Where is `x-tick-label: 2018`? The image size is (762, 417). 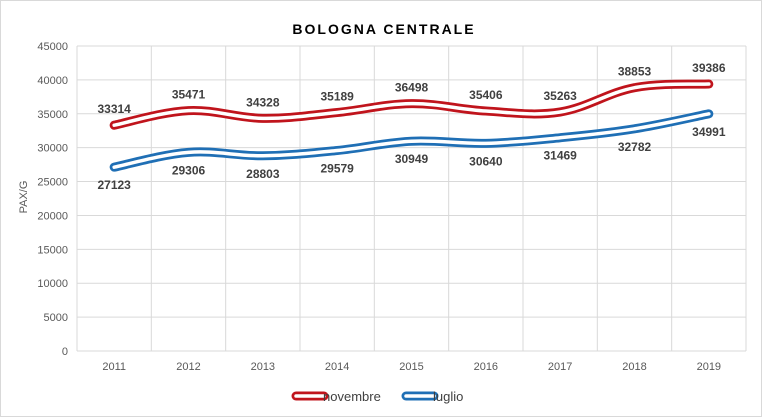 x-tick-label: 2018 is located at coordinates (634, 367).